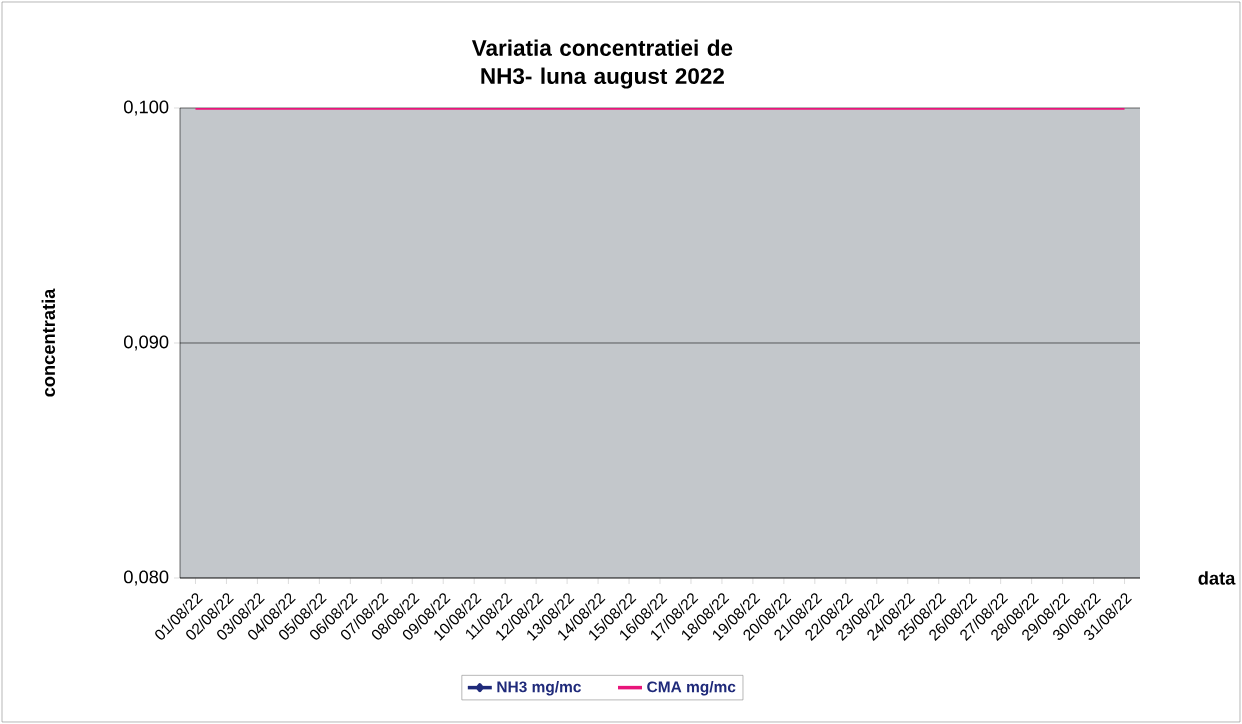 The width and height of the screenshot is (1242, 724). I want to click on legend-label: CMA mg/mc, so click(691, 688).